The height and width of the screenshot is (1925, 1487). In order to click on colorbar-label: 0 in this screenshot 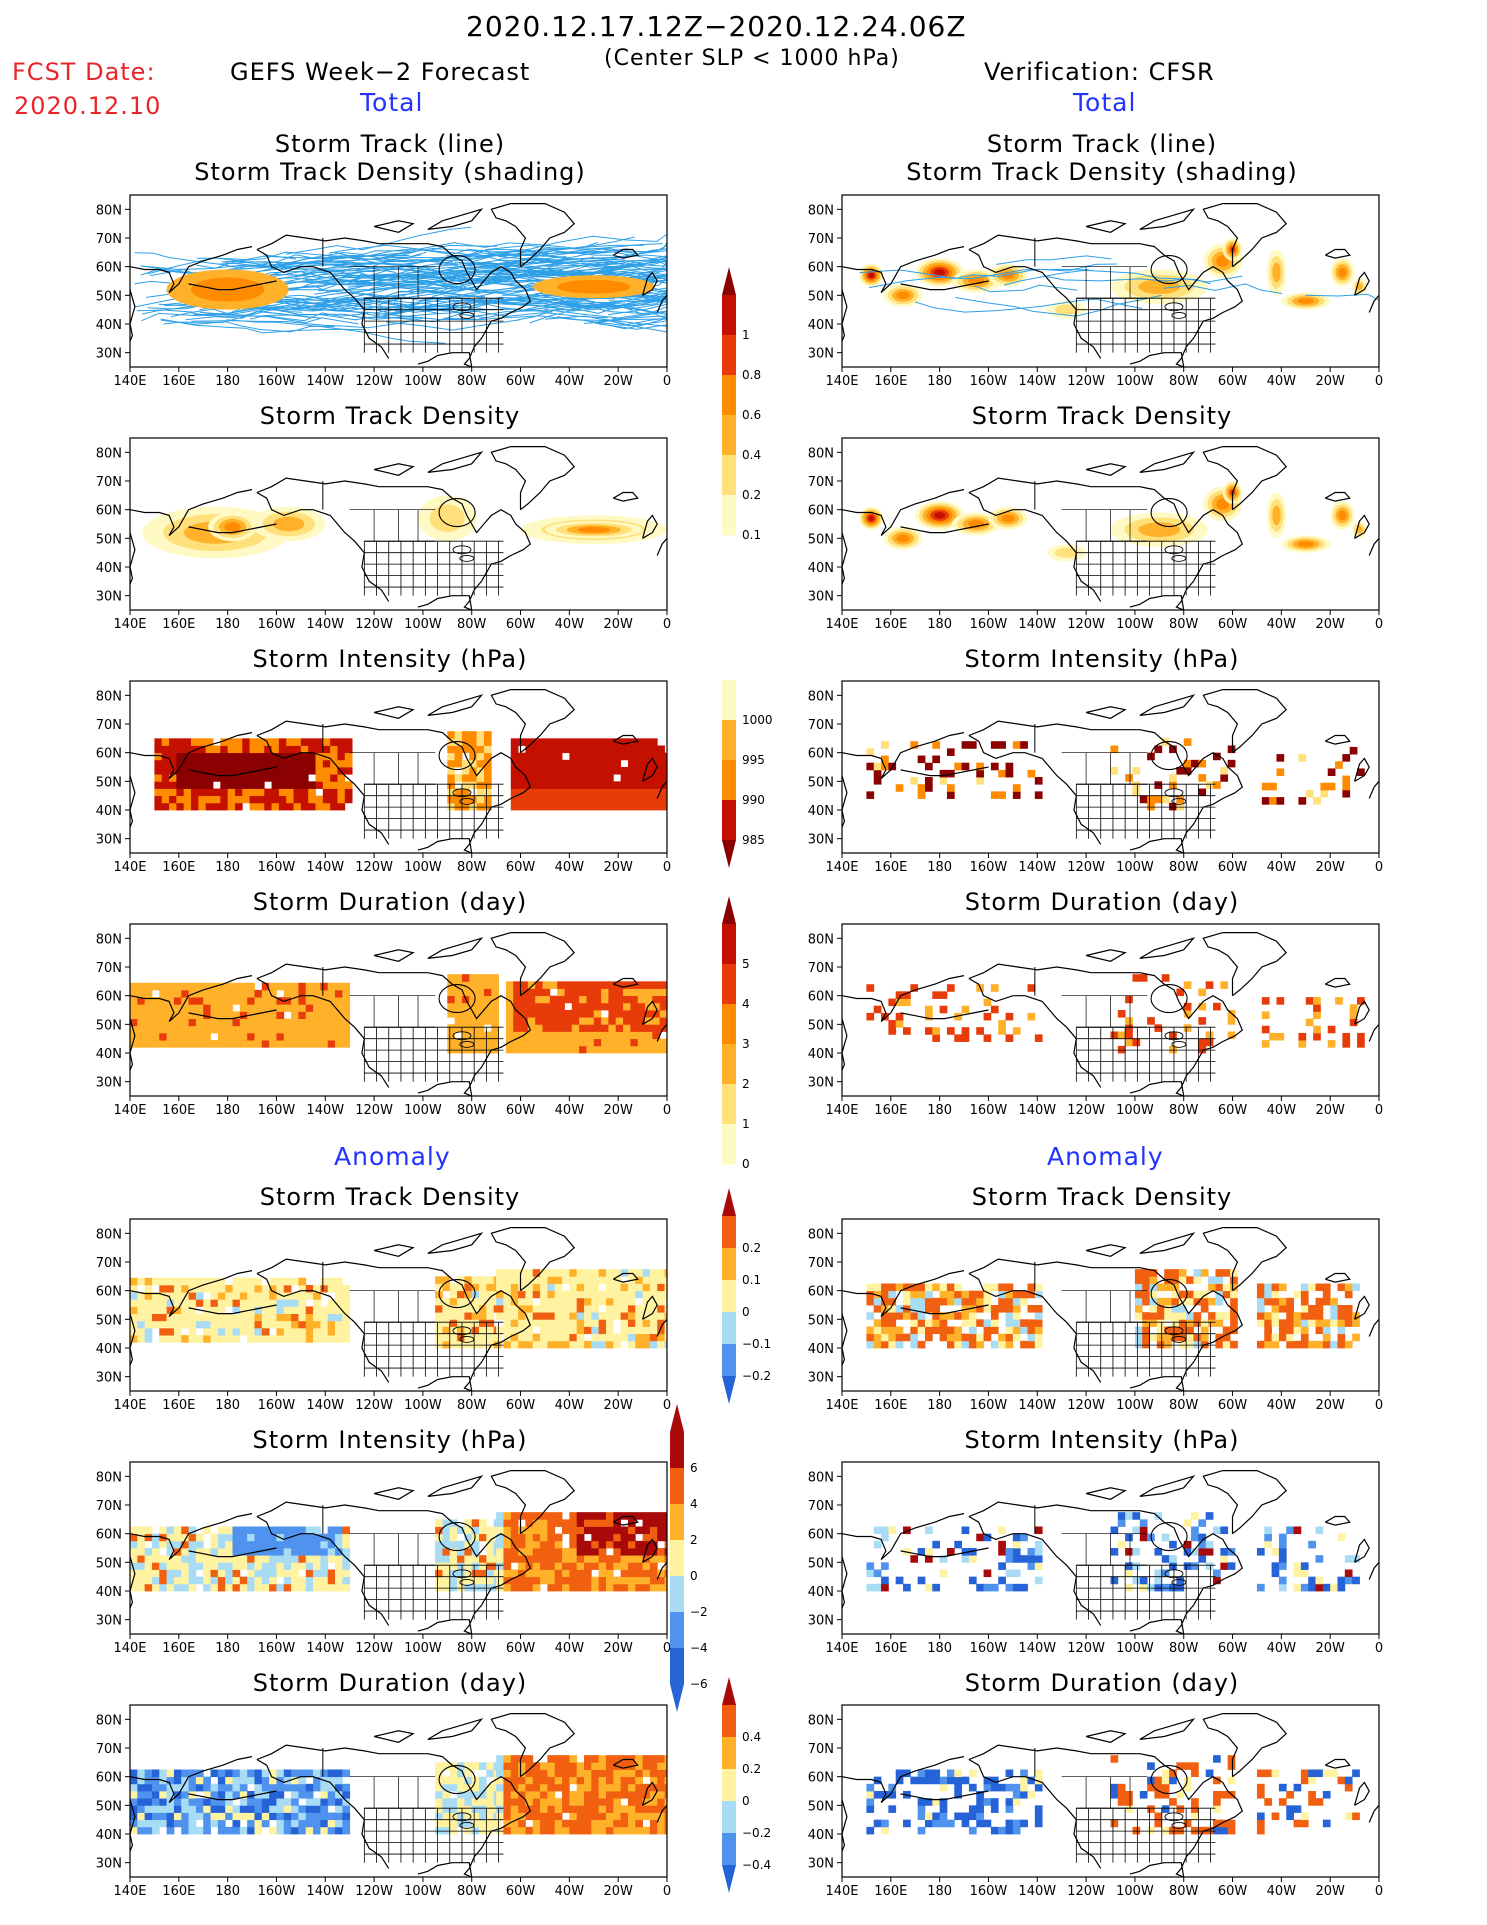, I will do `click(746, 1164)`.